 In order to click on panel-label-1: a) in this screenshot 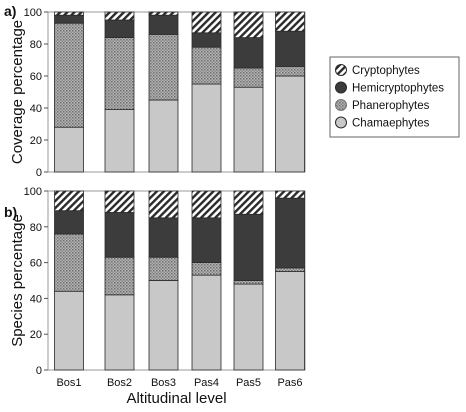, I will do `click(10, 11)`.